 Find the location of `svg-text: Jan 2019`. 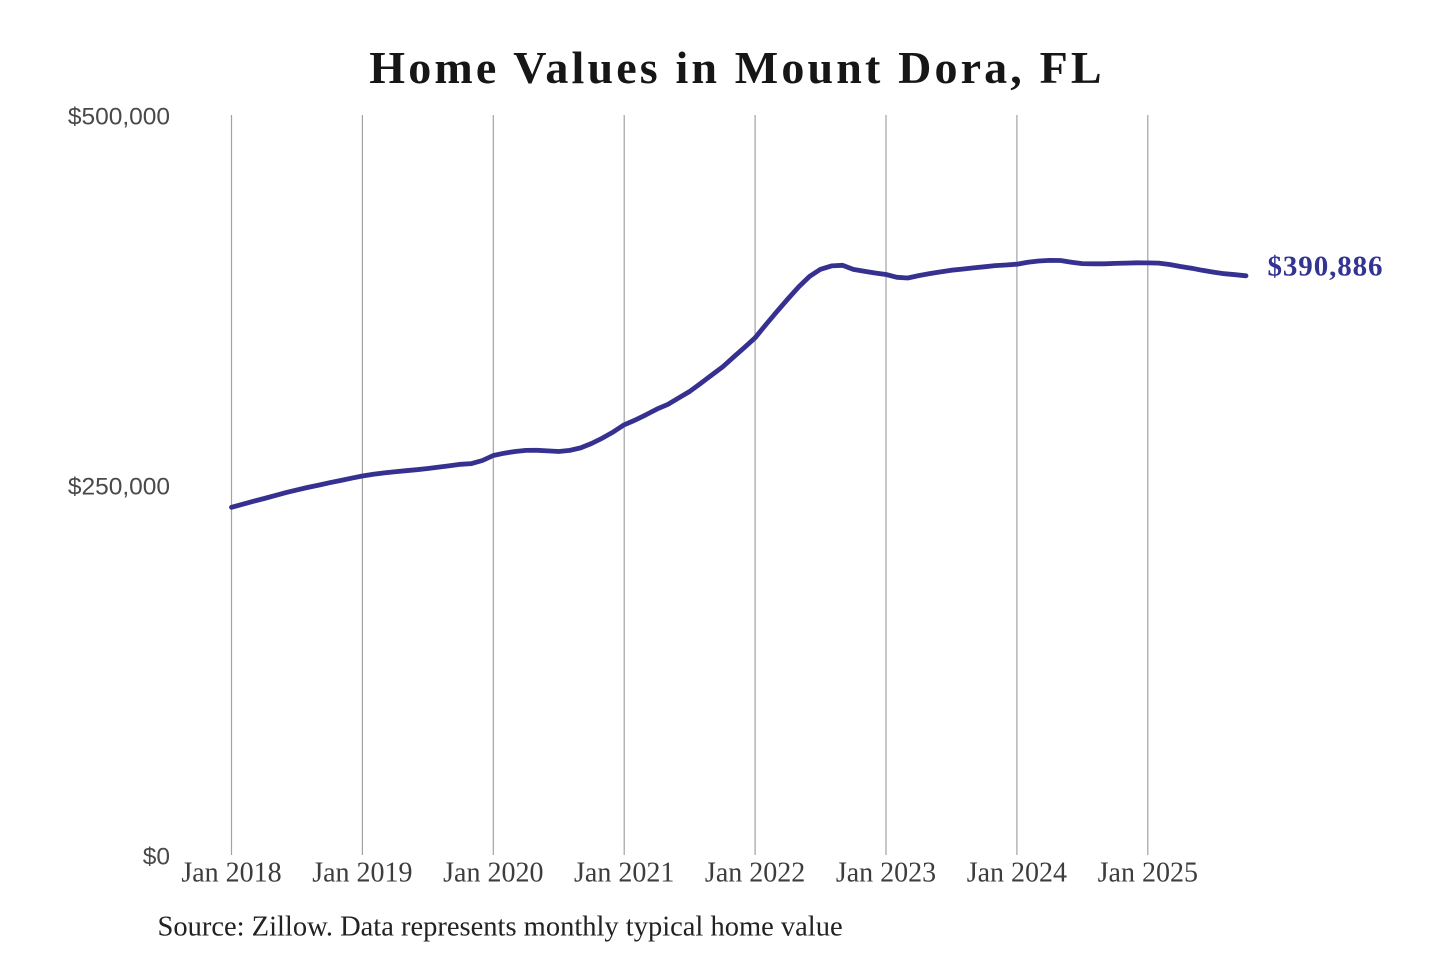

svg-text: Jan 2019 is located at coordinates (362, 873).